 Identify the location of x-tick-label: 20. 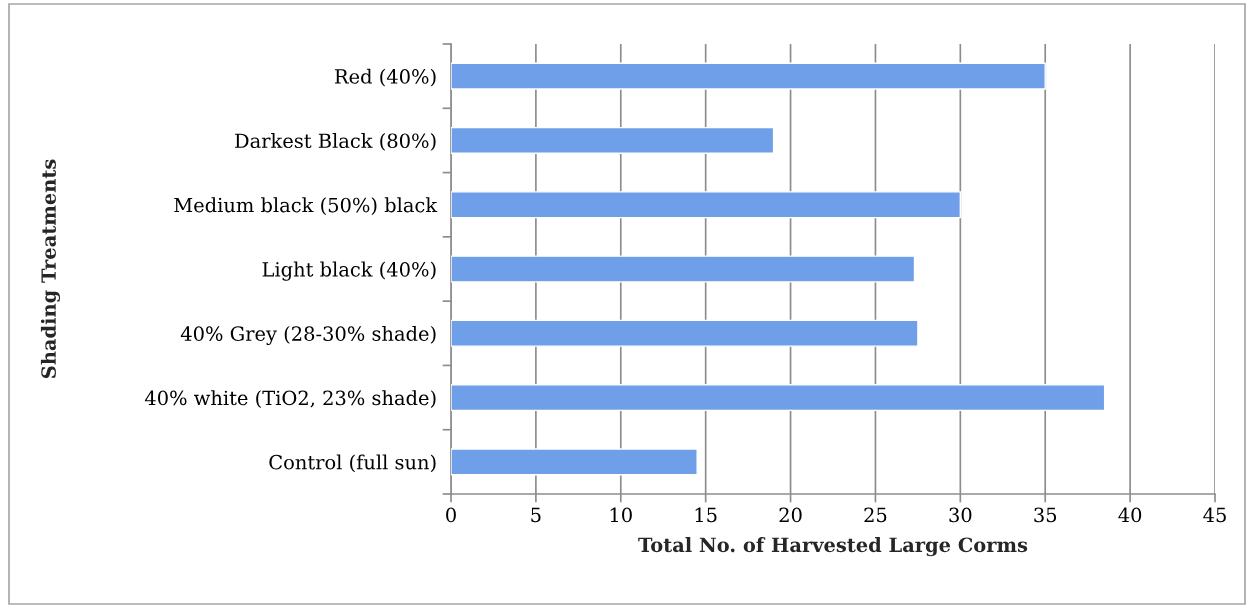
(790, 515).